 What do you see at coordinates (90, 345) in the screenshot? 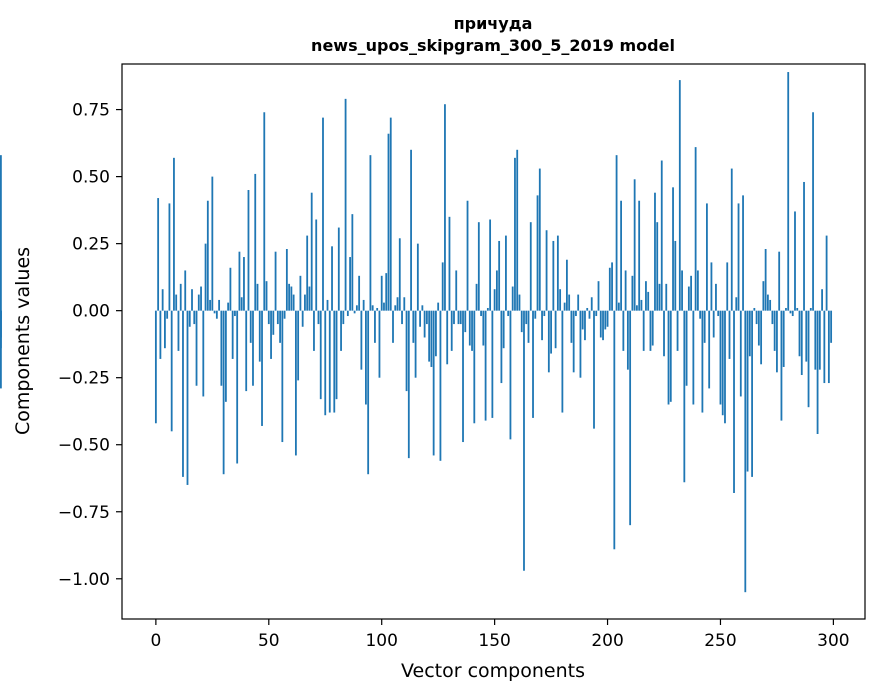
I see `y-axis-ticks: −1.00 −0.75 −0.50 −0.25 0.00 0.25 0.50 0.75` at bounding box center [90, 345].